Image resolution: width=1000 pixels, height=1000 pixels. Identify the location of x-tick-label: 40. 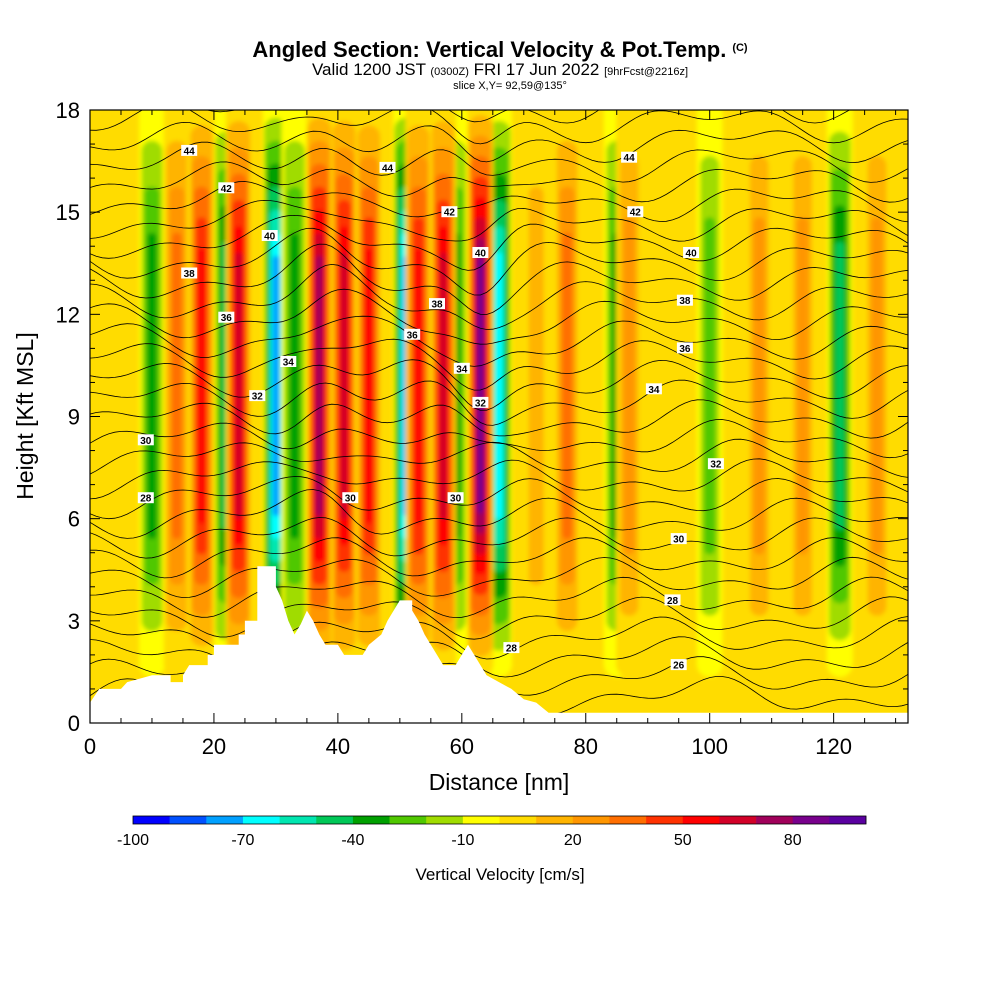
(338, 746).